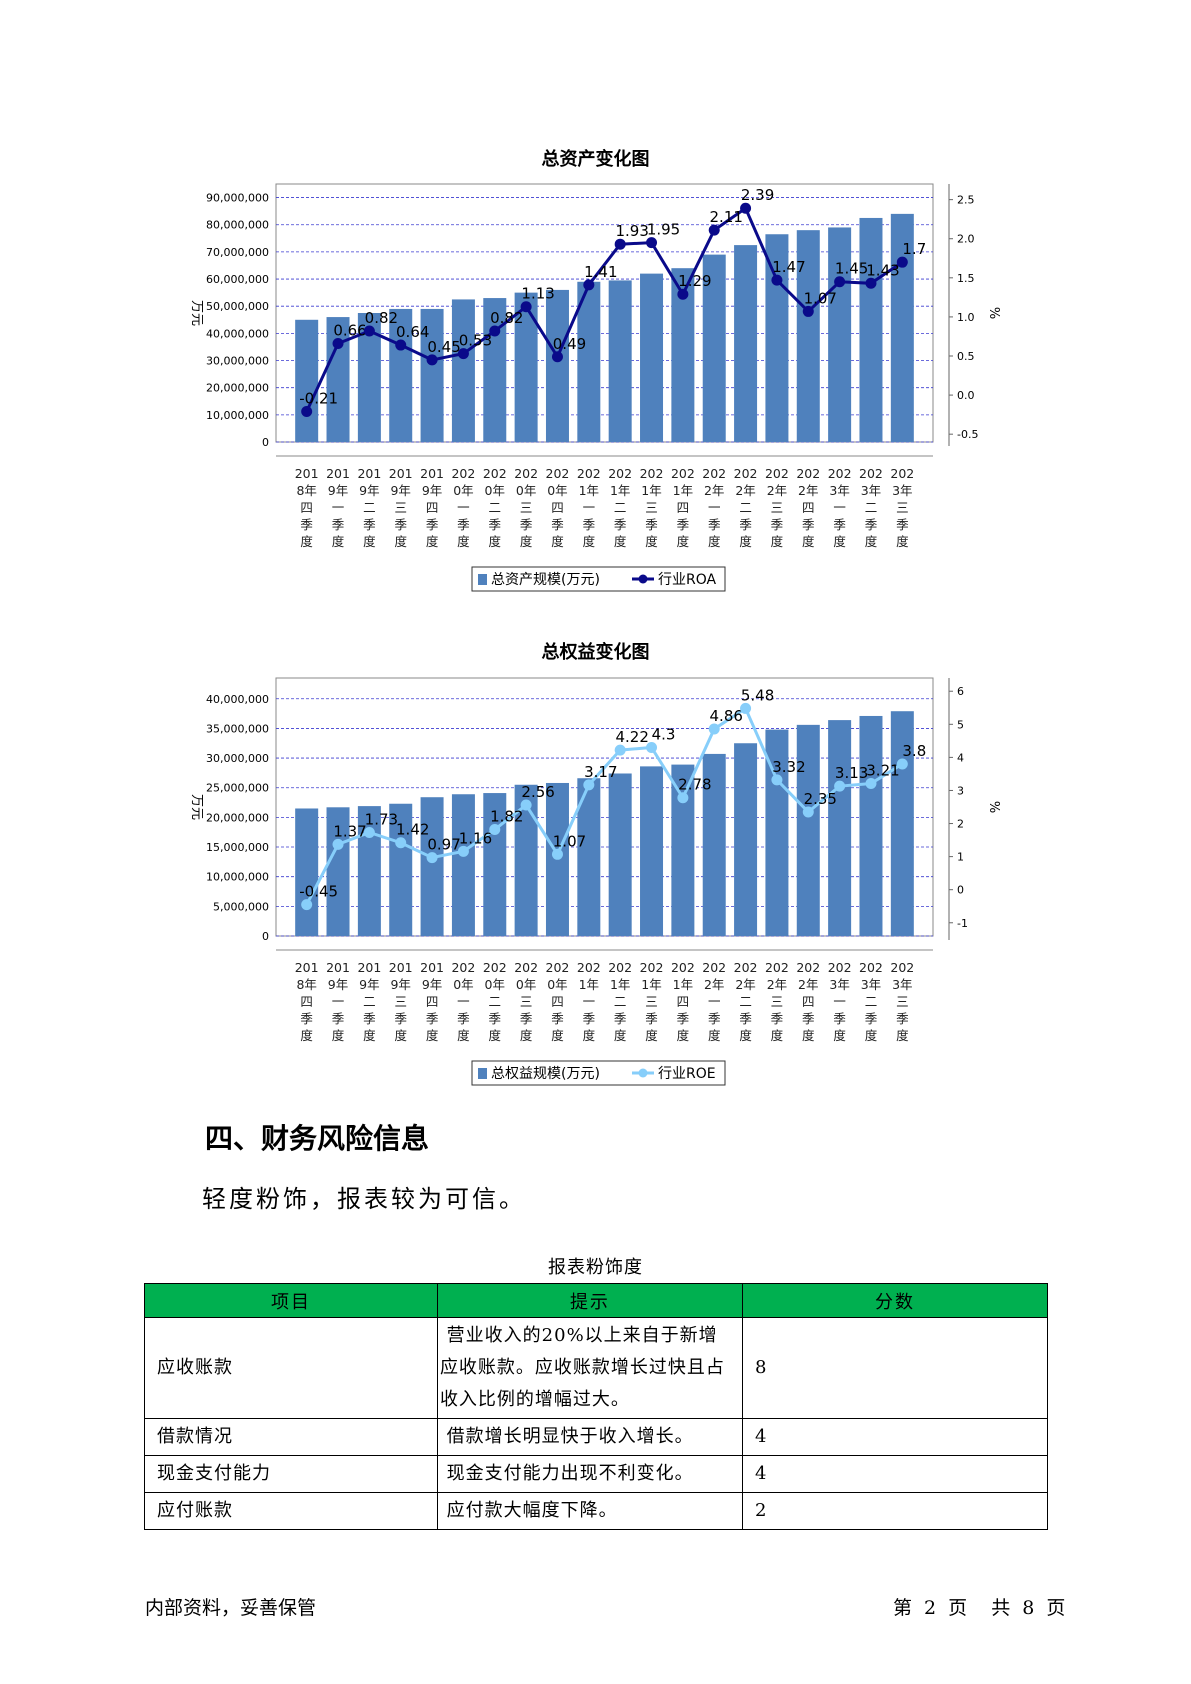 The height and width of the screenshot is (1684, 1191). Describe the element at coordinates (475, 341) in the screenshot. I see `data-label: 0.53` at that location.